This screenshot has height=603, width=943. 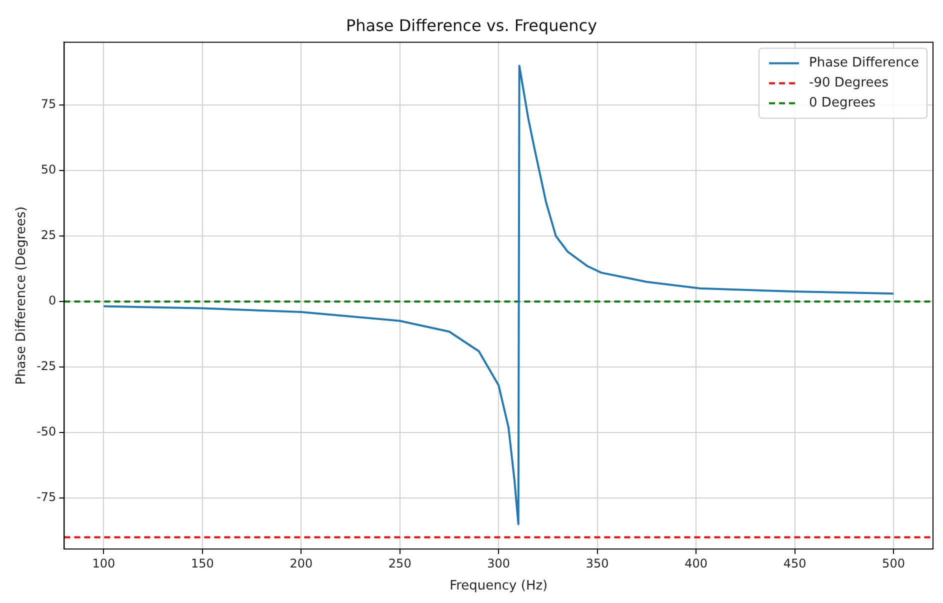 I want to click on legend-label: 0 Degrees, so click(x=842, y=103).